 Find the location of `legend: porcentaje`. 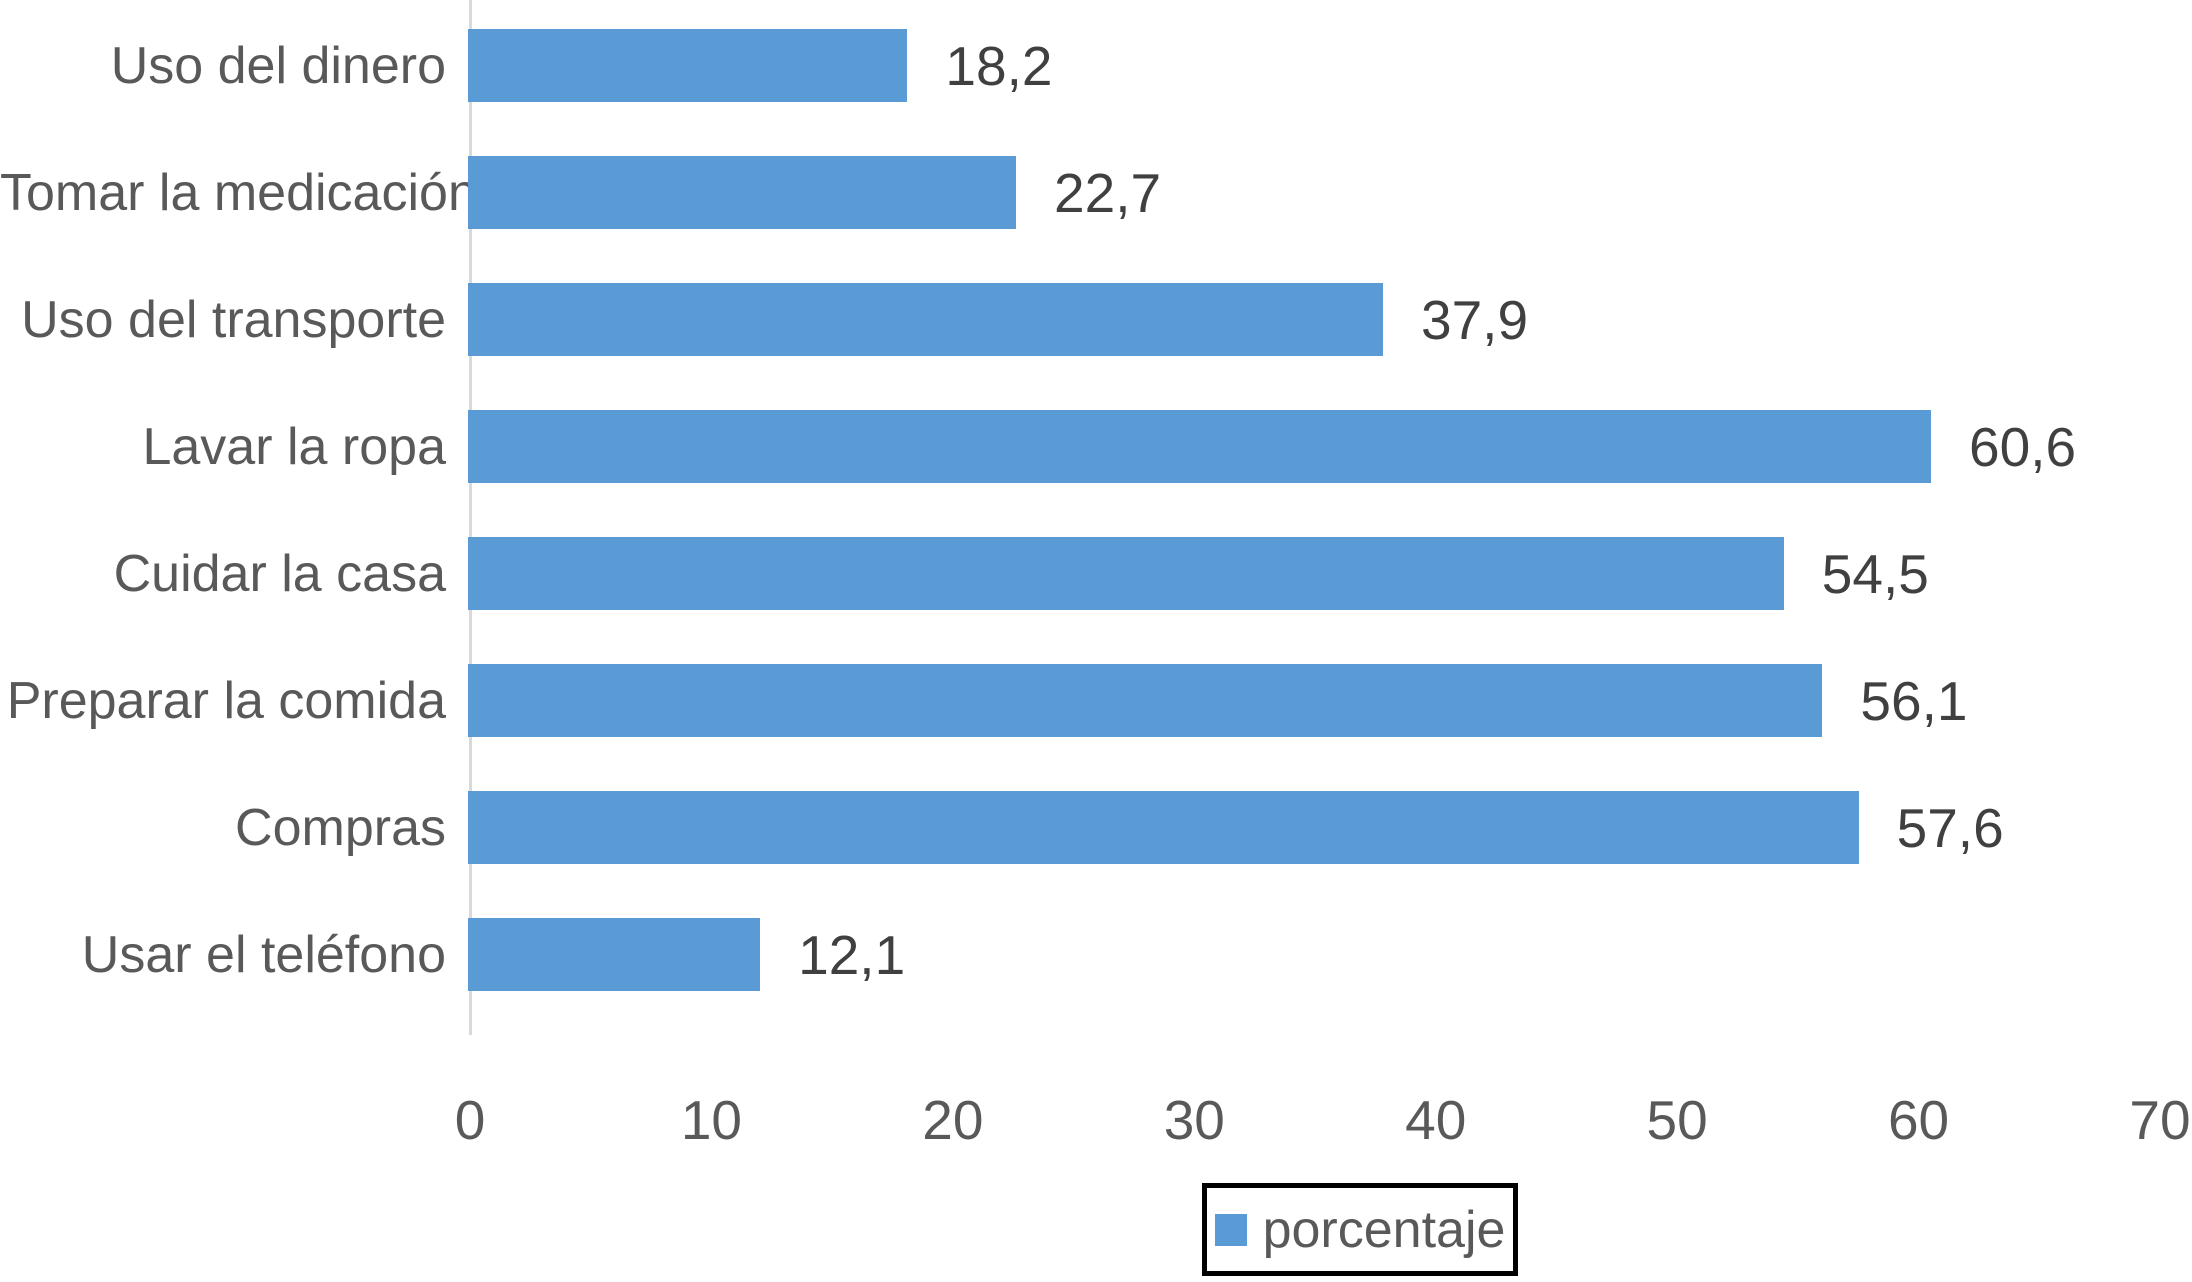

legend: porcentaje is located at coordinates (1360, 1229).